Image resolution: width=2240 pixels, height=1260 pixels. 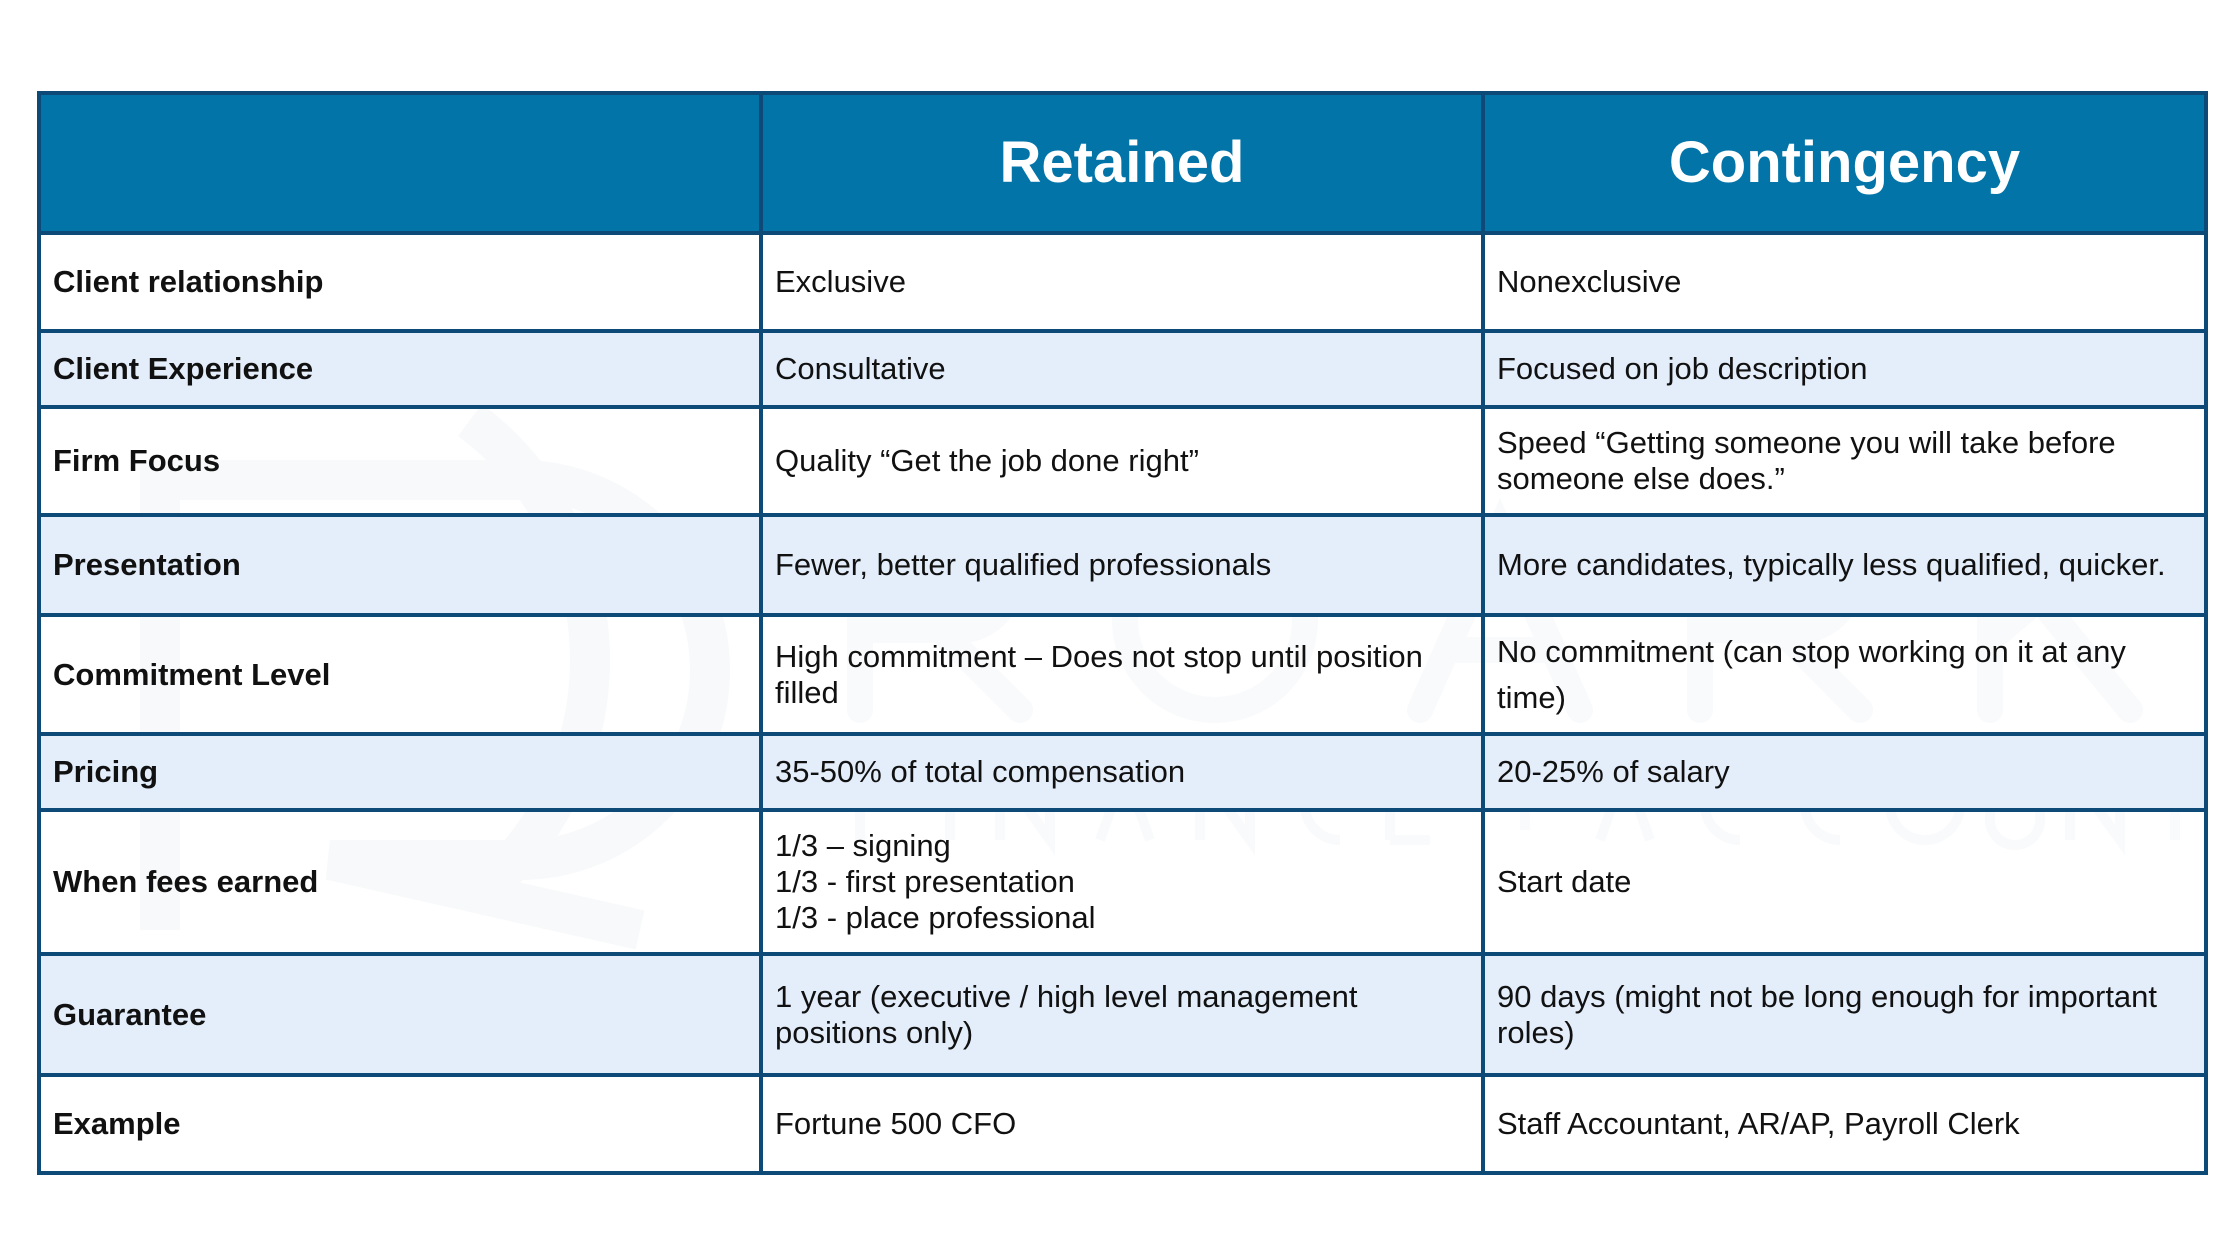 I want to click on header-contingency: Contingency, so click(x=1844, y=163).